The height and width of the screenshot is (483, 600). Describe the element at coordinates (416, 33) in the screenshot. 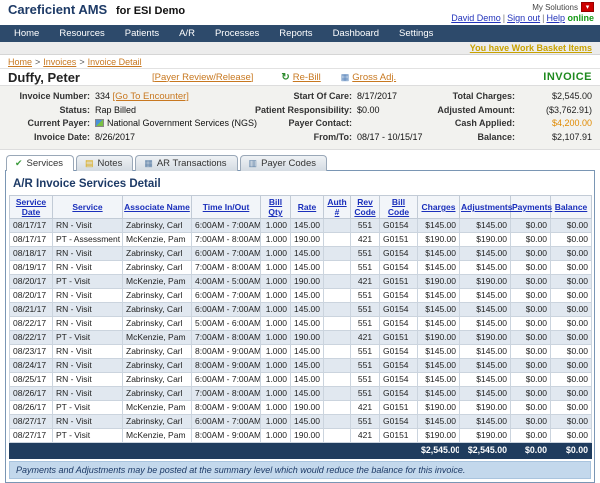

I see `nav-item-settings: Settings` at that location.